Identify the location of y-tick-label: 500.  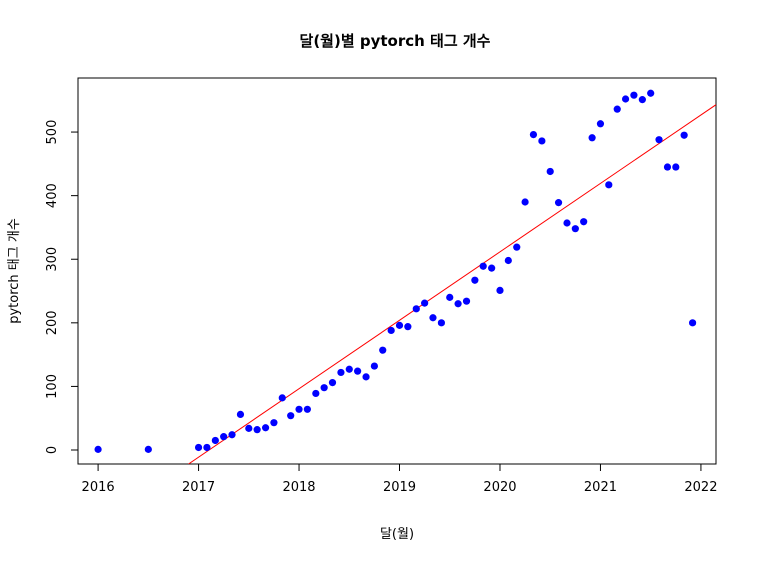
(52, 132).